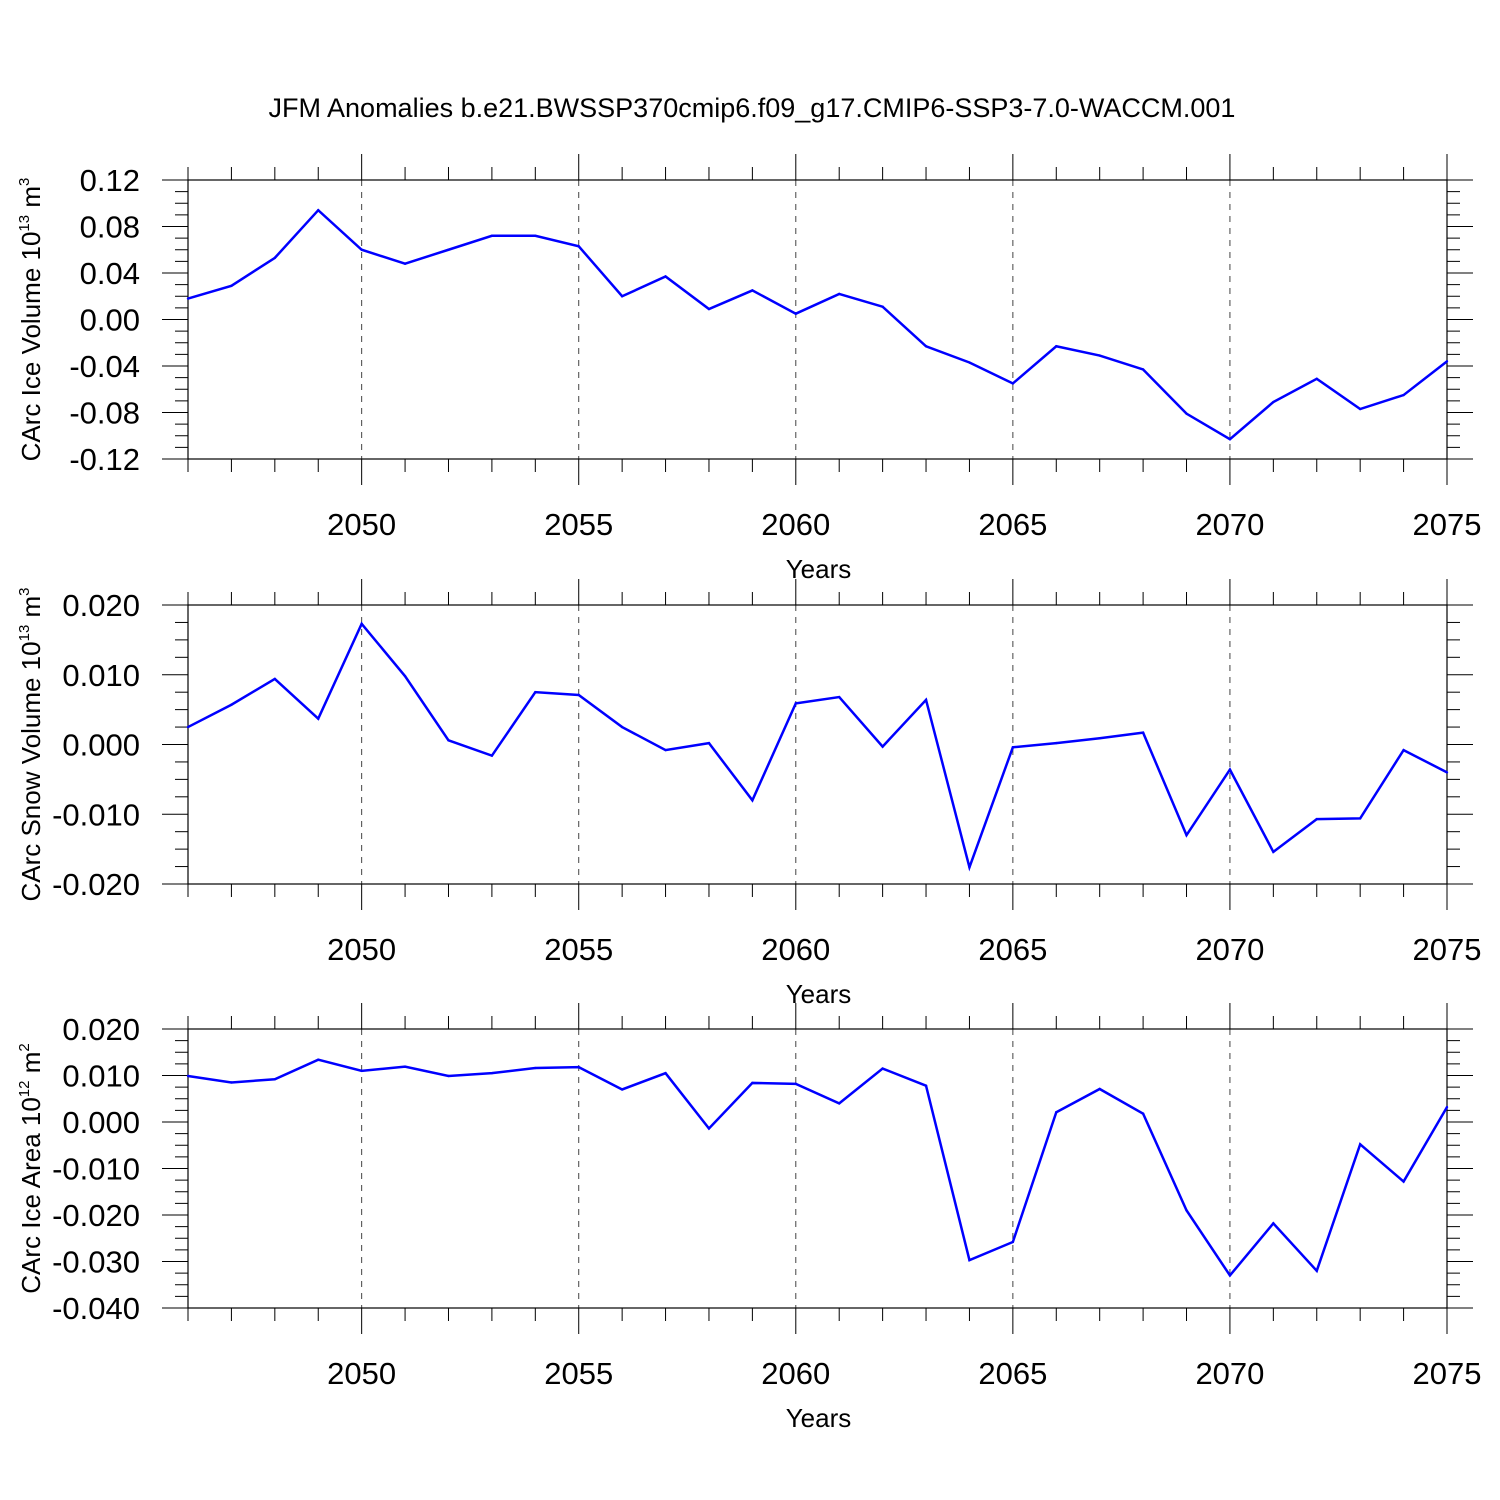  Describe the element at coordinates (1447, 949) in the screenshot. I see `x-tick-label: 2075` at that location.